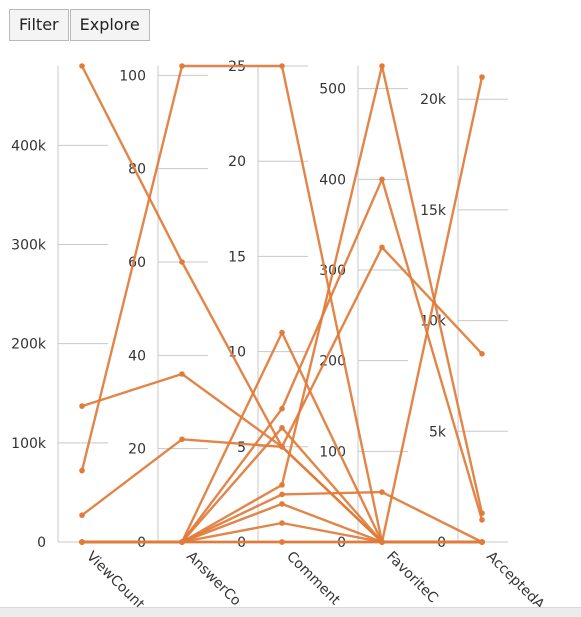  What do you see at coordinates (109, 25) in the screenshot?
I see `explore-button: Explore` at bounding box center [109, 25].